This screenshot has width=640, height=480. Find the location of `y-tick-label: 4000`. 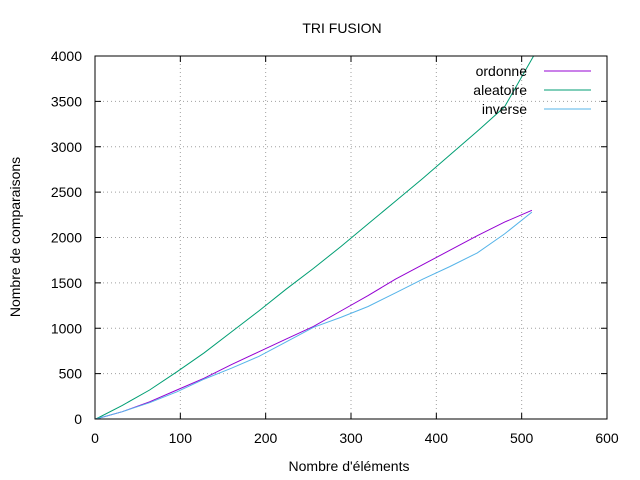

y-tick-label: 4000 is located at coordinates (66, 56).